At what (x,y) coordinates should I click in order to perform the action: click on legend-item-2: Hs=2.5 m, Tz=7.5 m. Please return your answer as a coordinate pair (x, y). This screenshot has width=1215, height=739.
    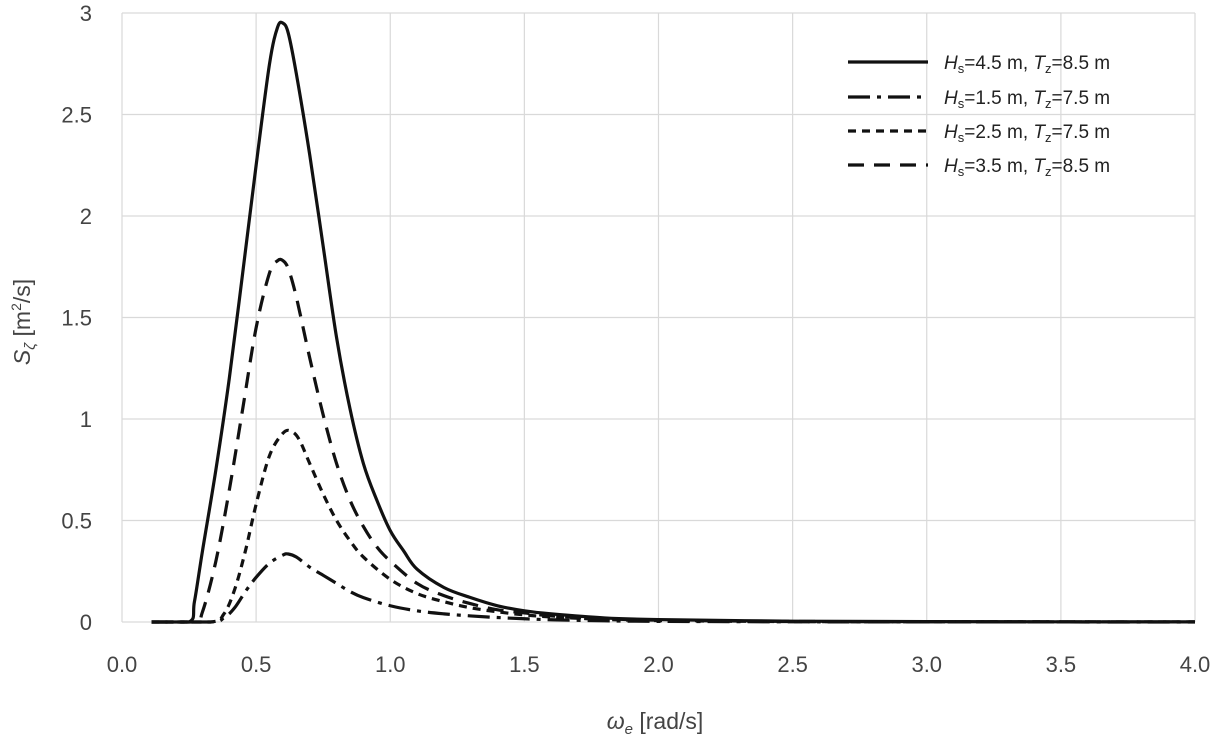
    Looking at the image, I should click on (979, 133).